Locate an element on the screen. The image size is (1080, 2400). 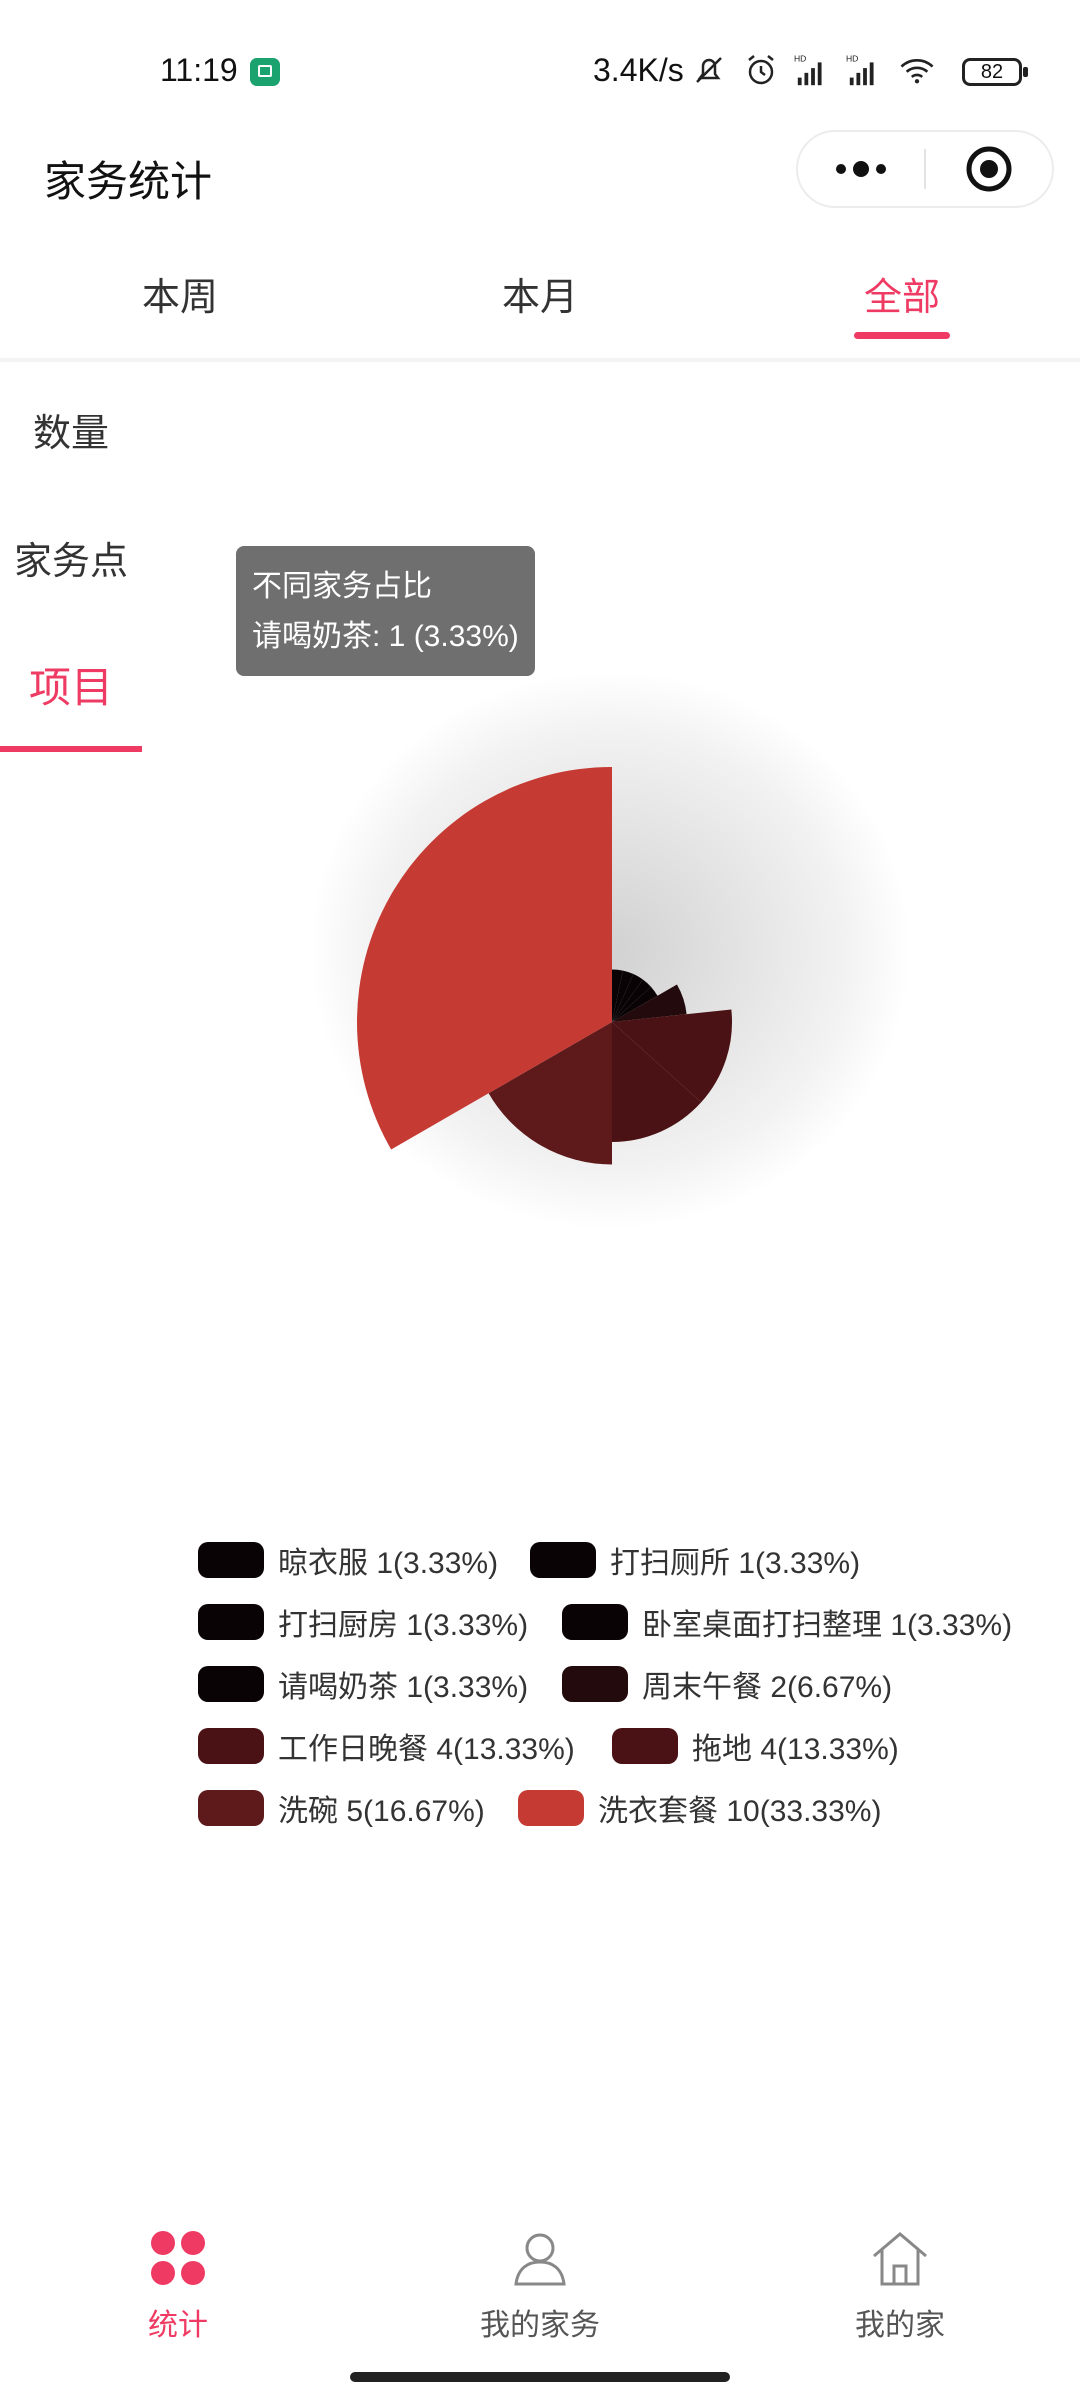
legend-item: 拖地 4(13.33%) is located at coordinates (755, 1746).